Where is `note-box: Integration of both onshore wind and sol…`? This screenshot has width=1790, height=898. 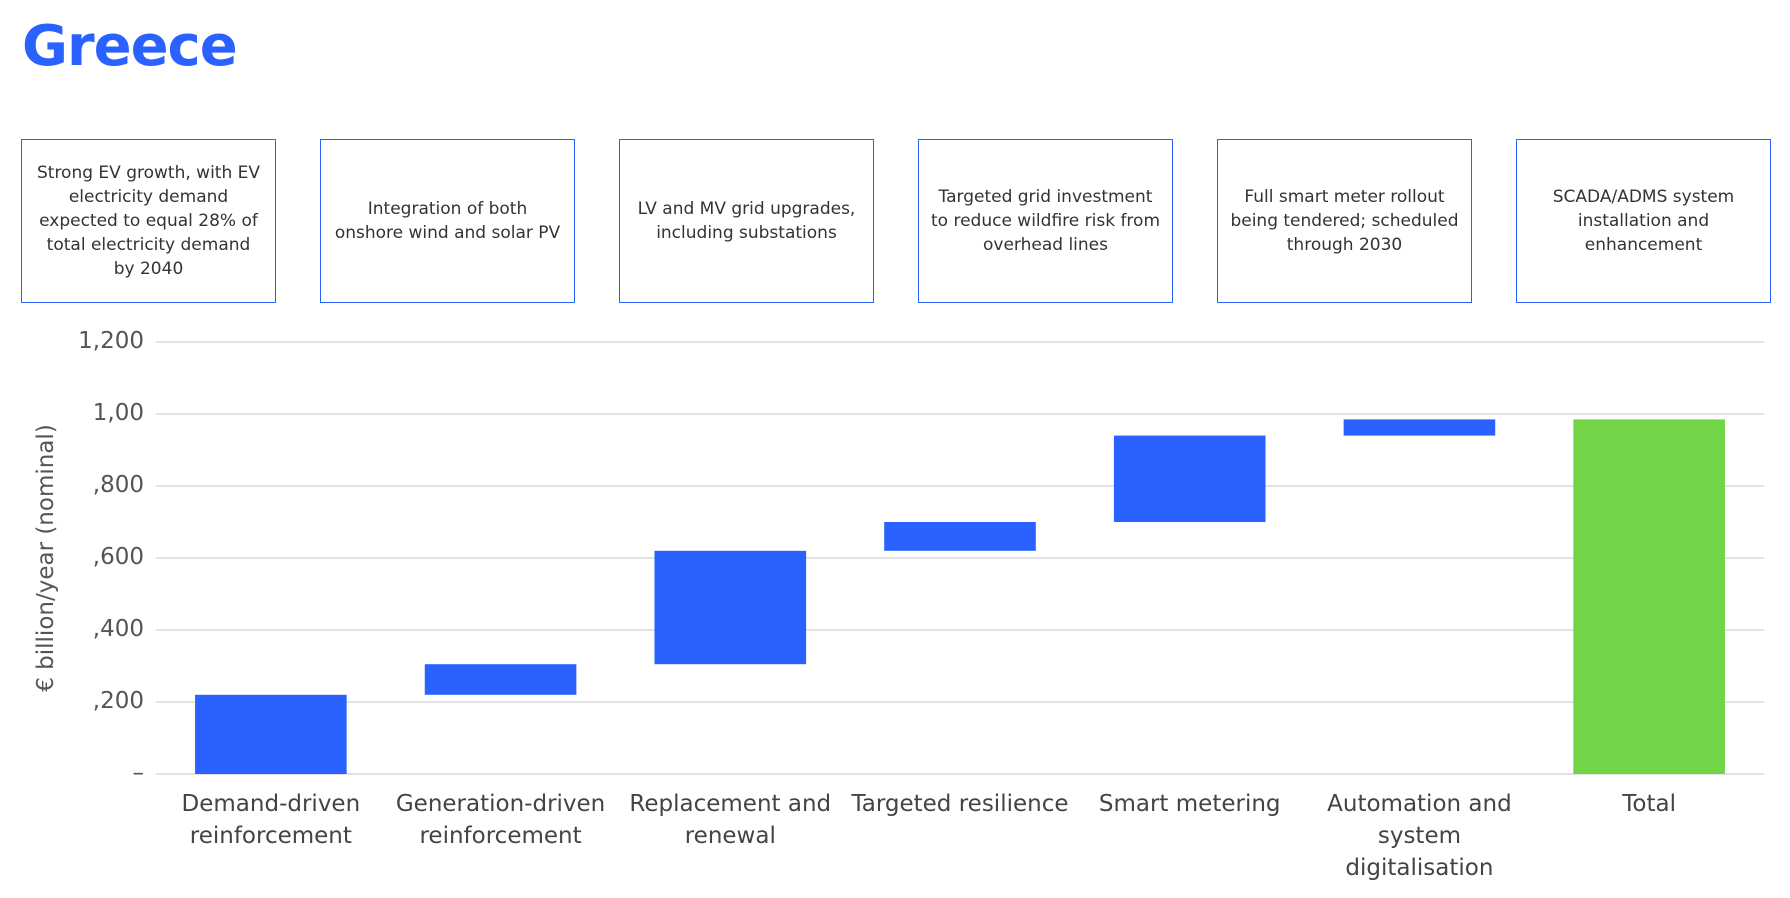 note-box: Integration of both onshore wind and sol… is located at coordinates (447, 221).